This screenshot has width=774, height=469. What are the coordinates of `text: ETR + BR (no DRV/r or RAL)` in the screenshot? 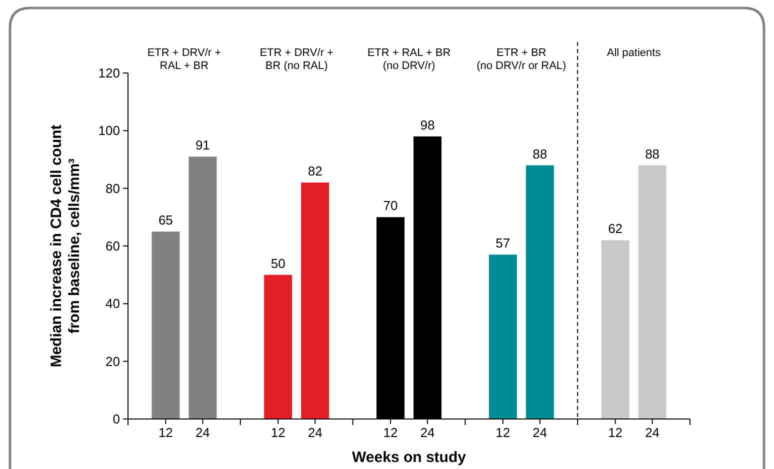 It's located at (521, 59).